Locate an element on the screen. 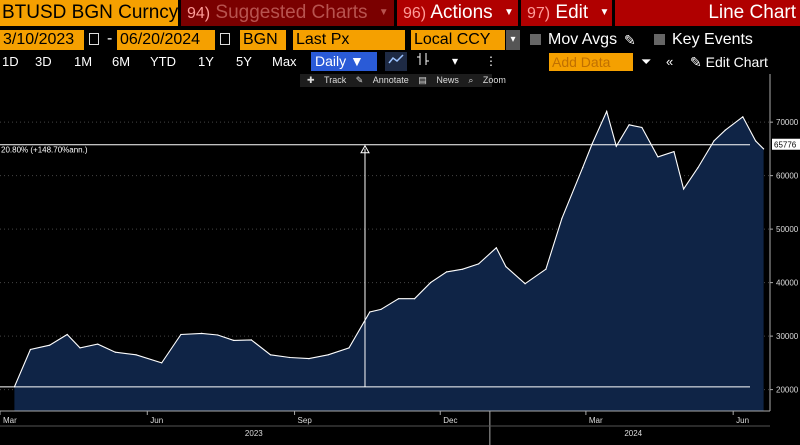 This screenshot has width=800, height=445. menu-number: 96) is located at coordinates (415, 14).